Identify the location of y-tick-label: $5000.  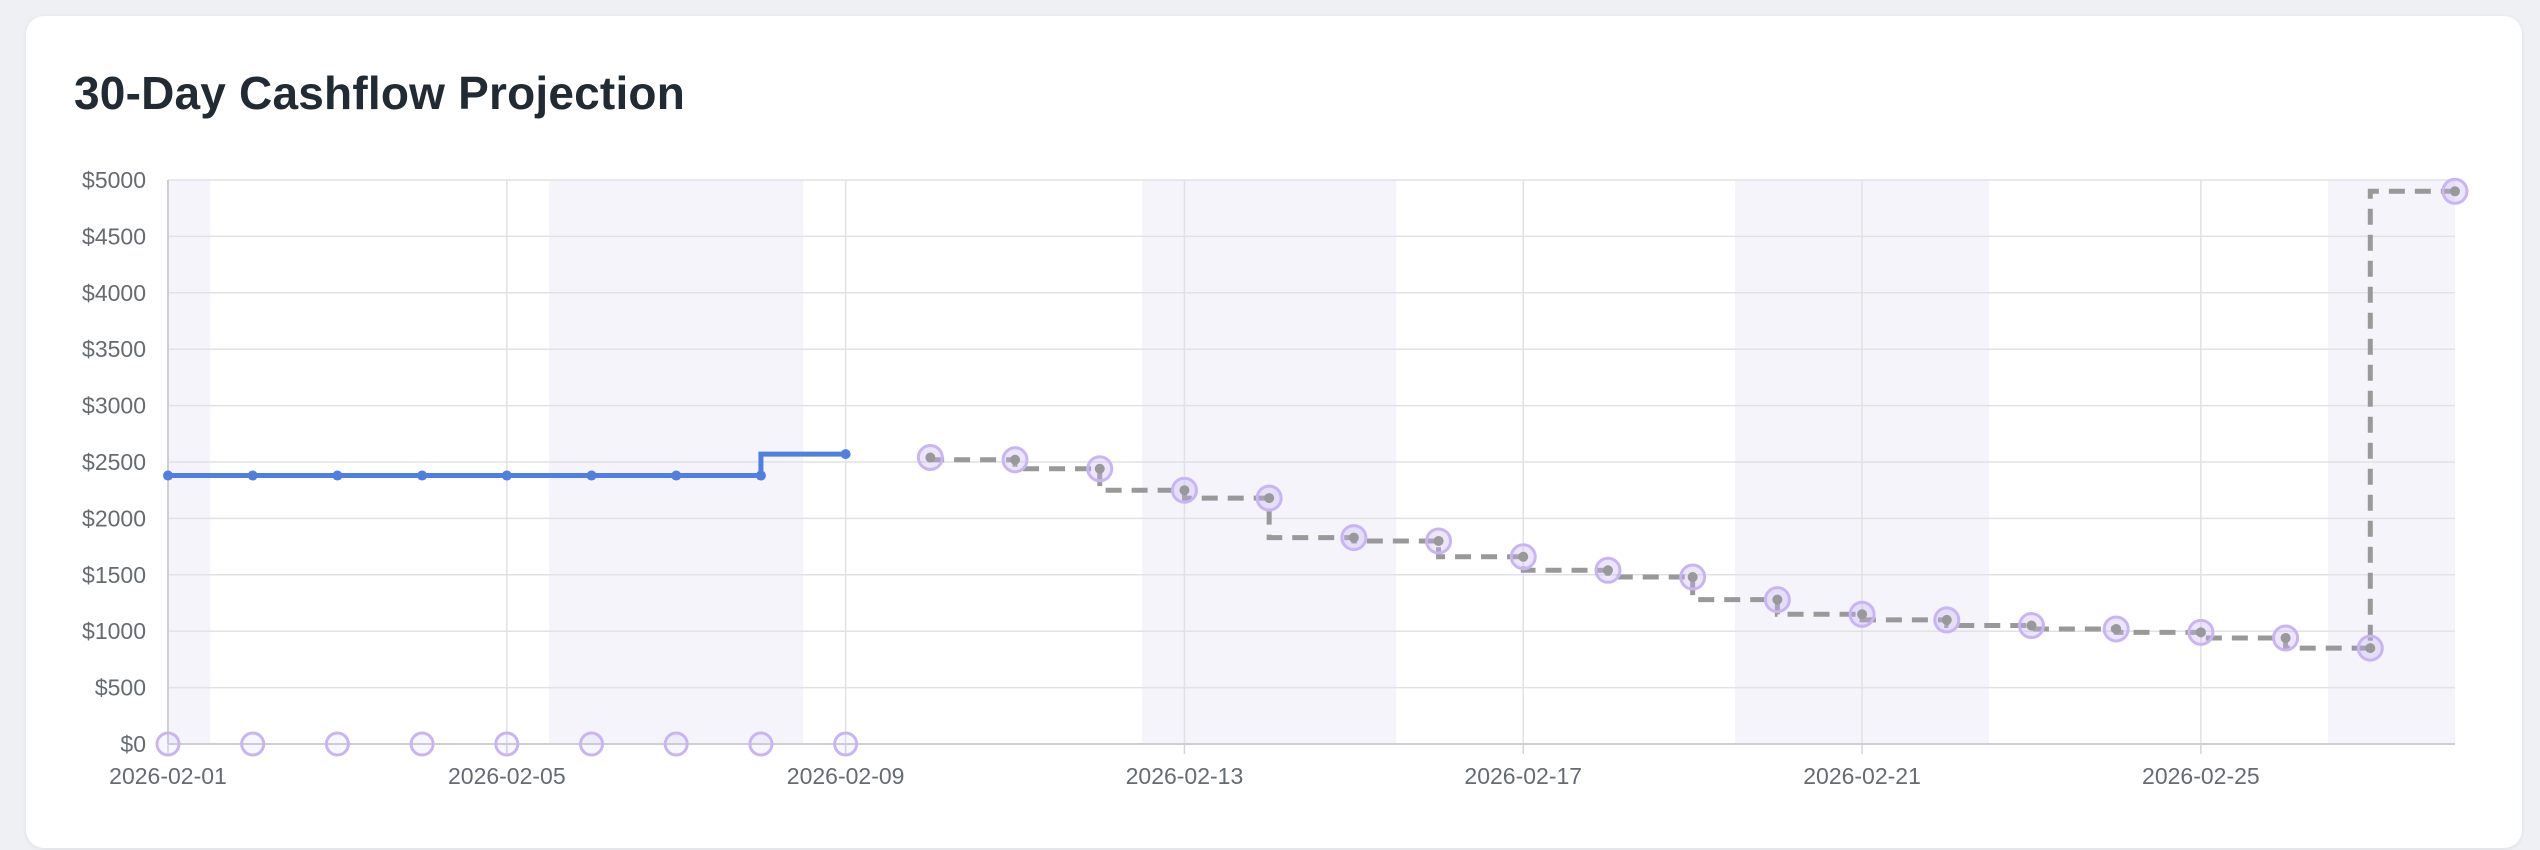
(114, 180).